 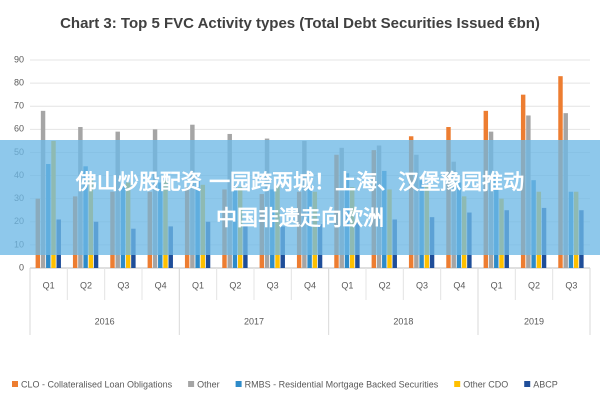 What do you see at coordinates (21, 267) in the screenshot?
I see `y-tick-label: 0` at bounding box center [21, 267].